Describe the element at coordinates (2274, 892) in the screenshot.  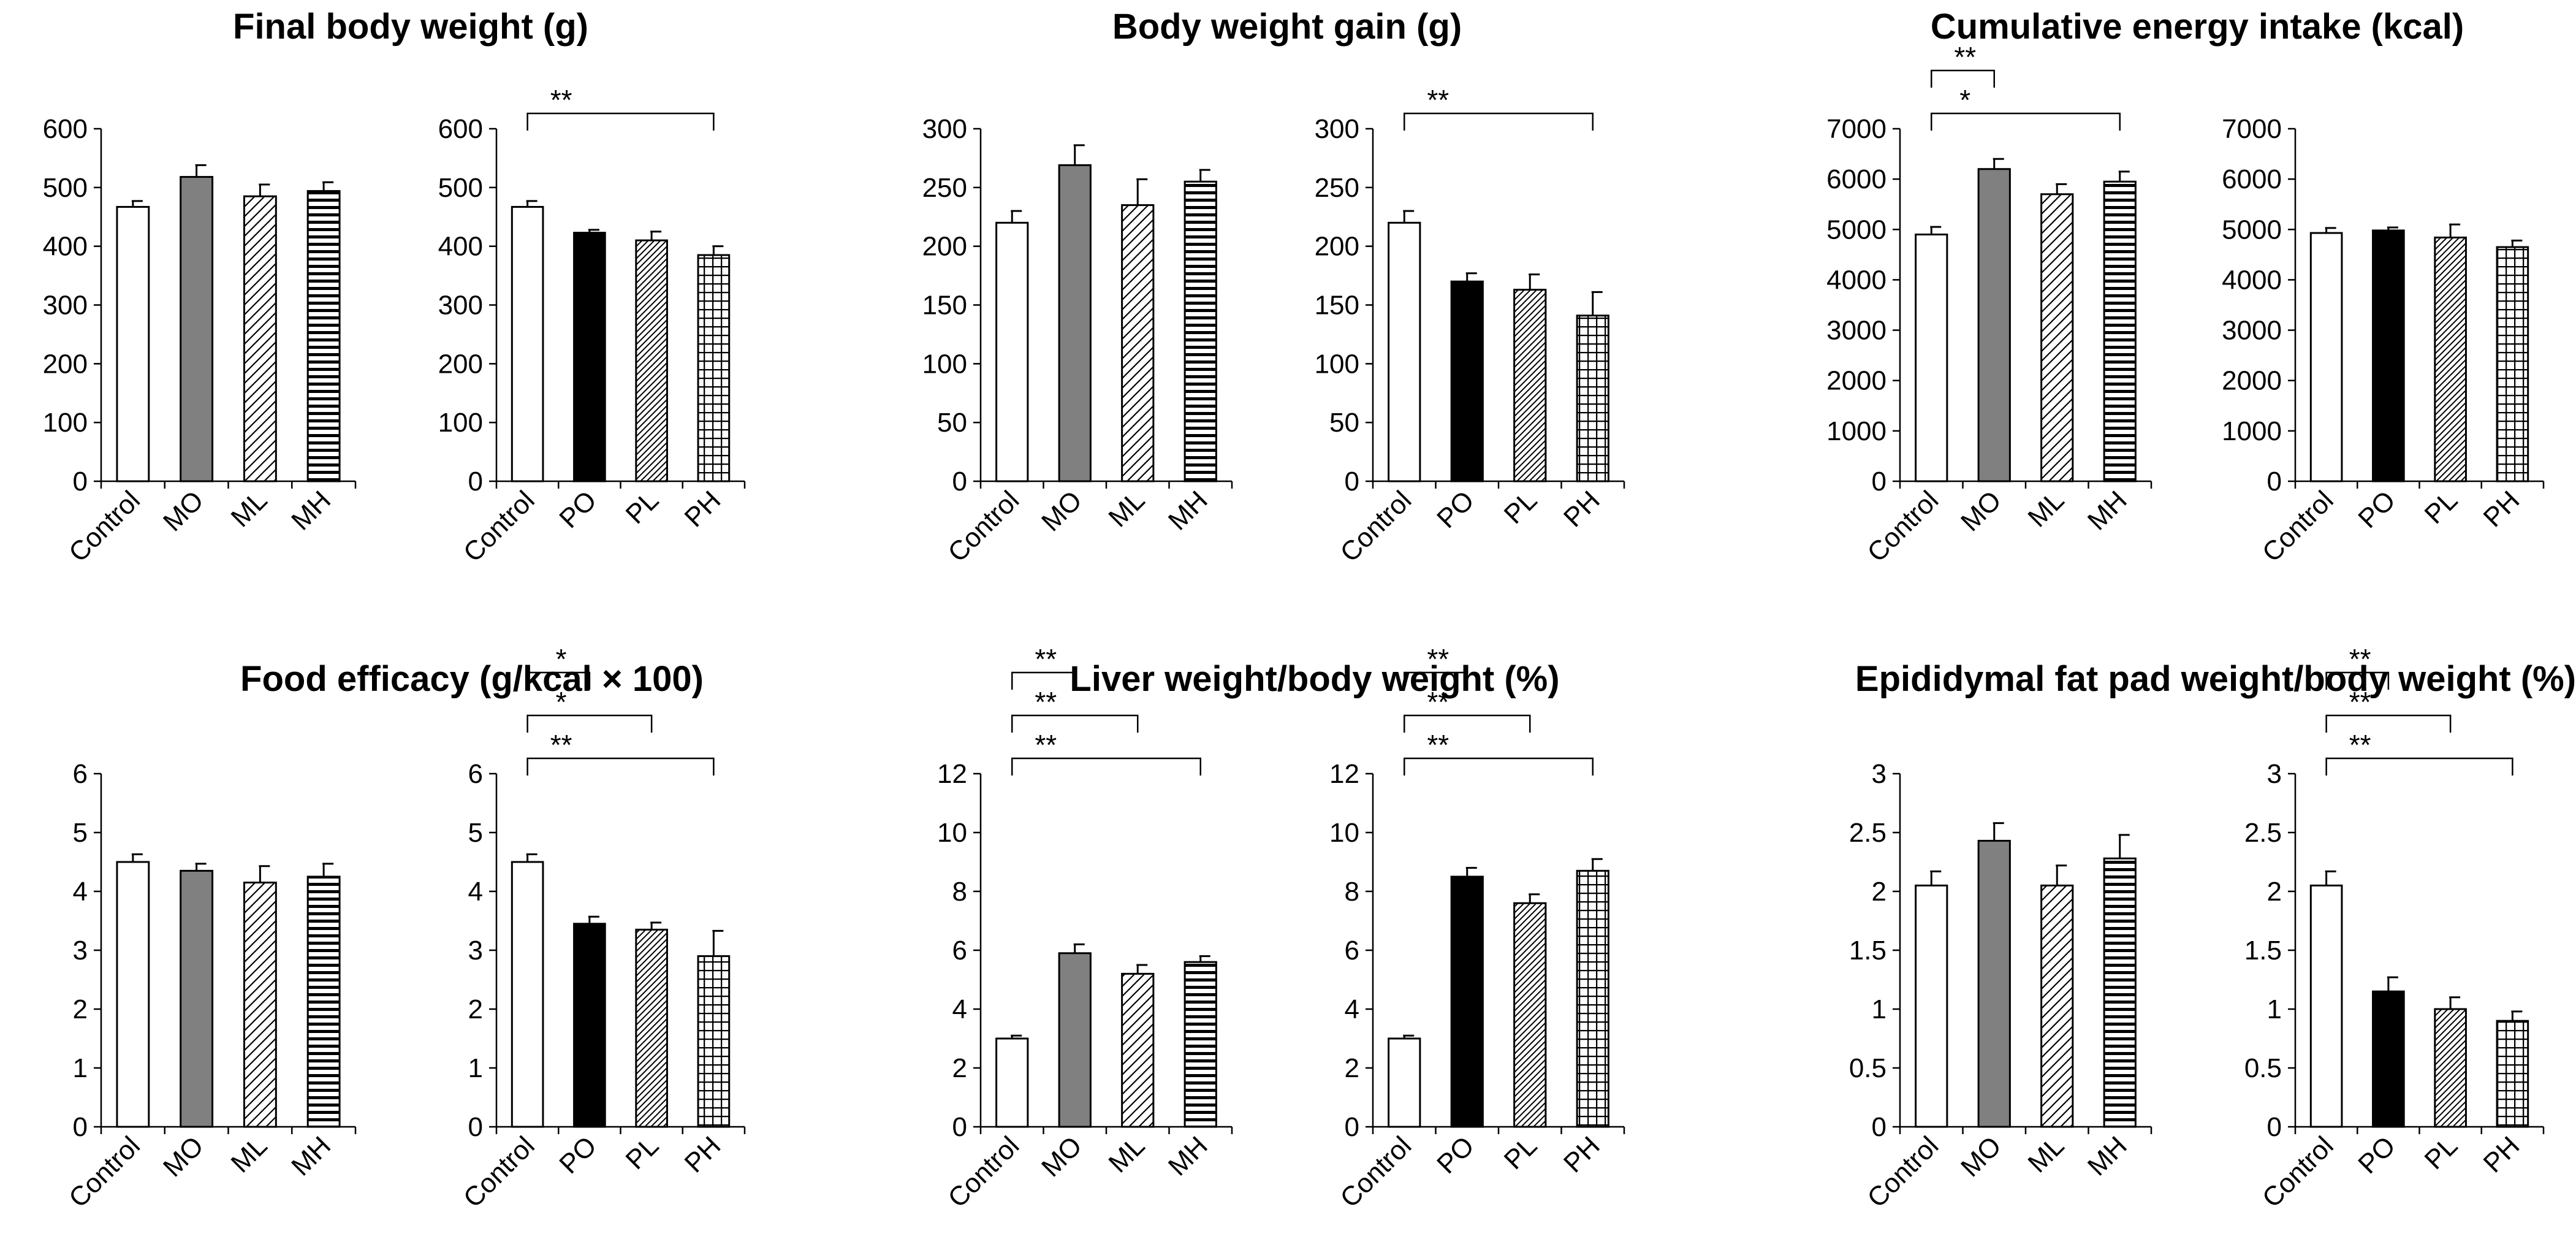
I see `y-tick-label: 2` at that location.